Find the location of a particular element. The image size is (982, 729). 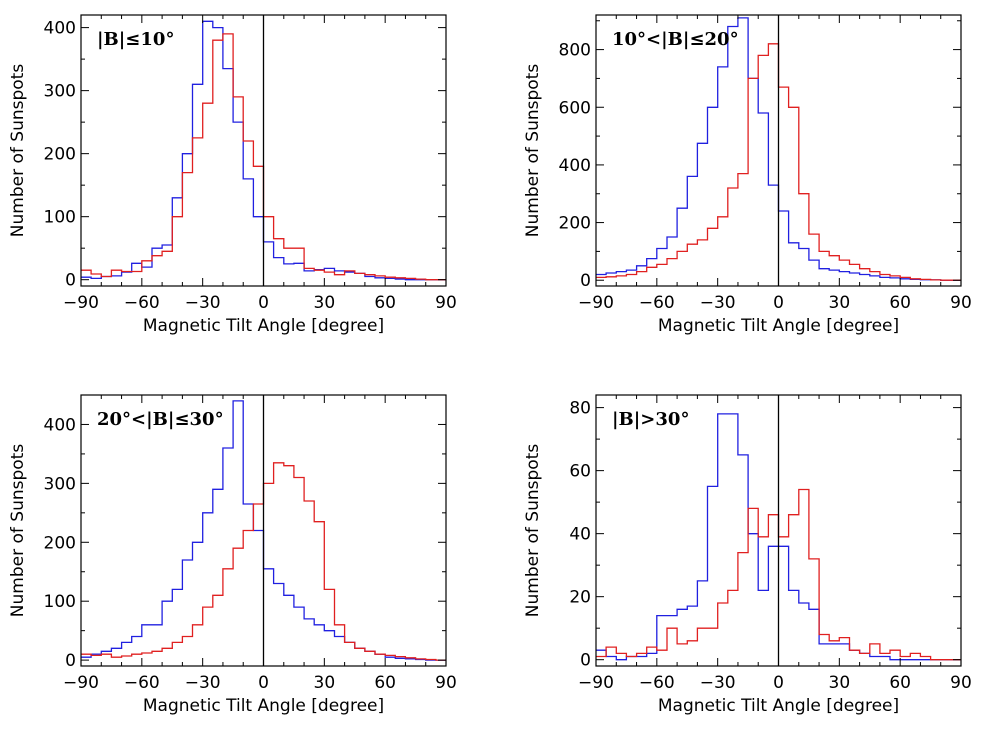

y-tick-label: 20 is located at coordinates (580, 598).